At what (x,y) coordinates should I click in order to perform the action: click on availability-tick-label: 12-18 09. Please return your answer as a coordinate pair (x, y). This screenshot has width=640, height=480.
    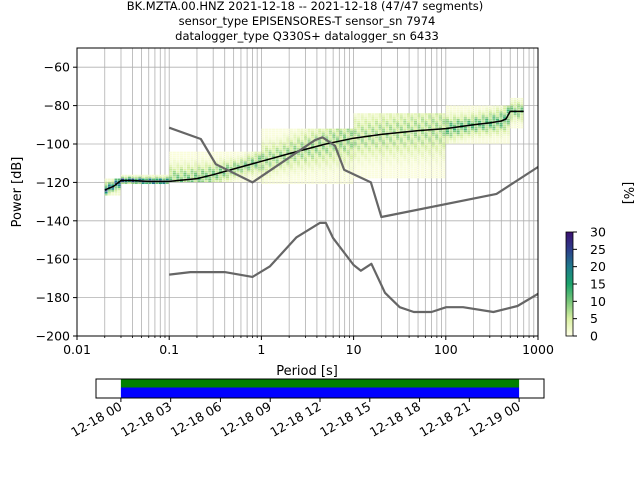
    Looking at the image, I should click on (246, 419).